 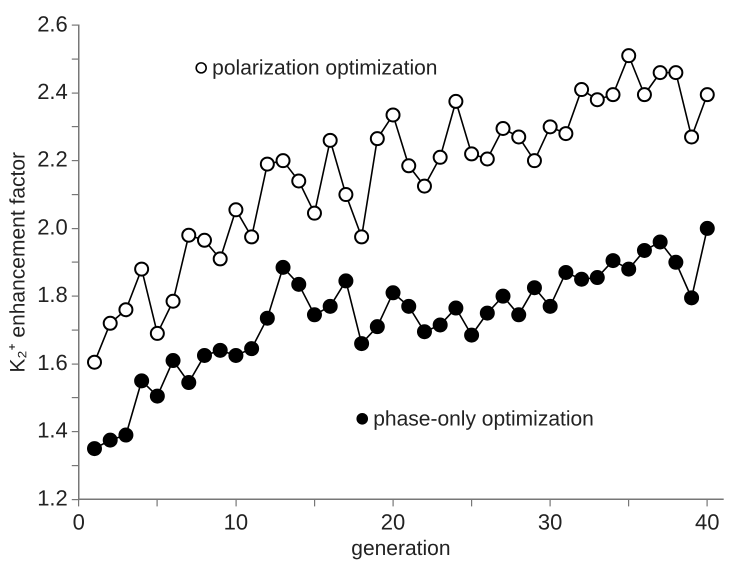 I want to click on x-tick-label: 20, so click(x=393, y=522).